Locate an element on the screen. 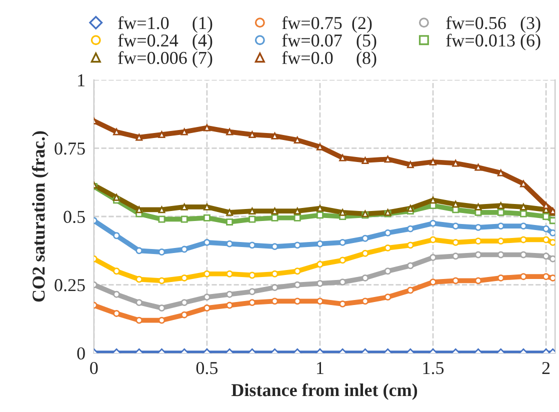  y-tick-label: 0 is located at coordinates (81, 353).